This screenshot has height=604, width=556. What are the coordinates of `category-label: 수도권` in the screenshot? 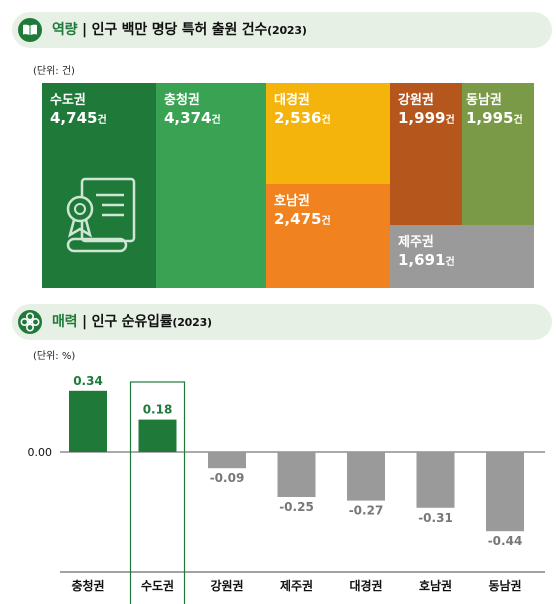 It's located at (157, 586).